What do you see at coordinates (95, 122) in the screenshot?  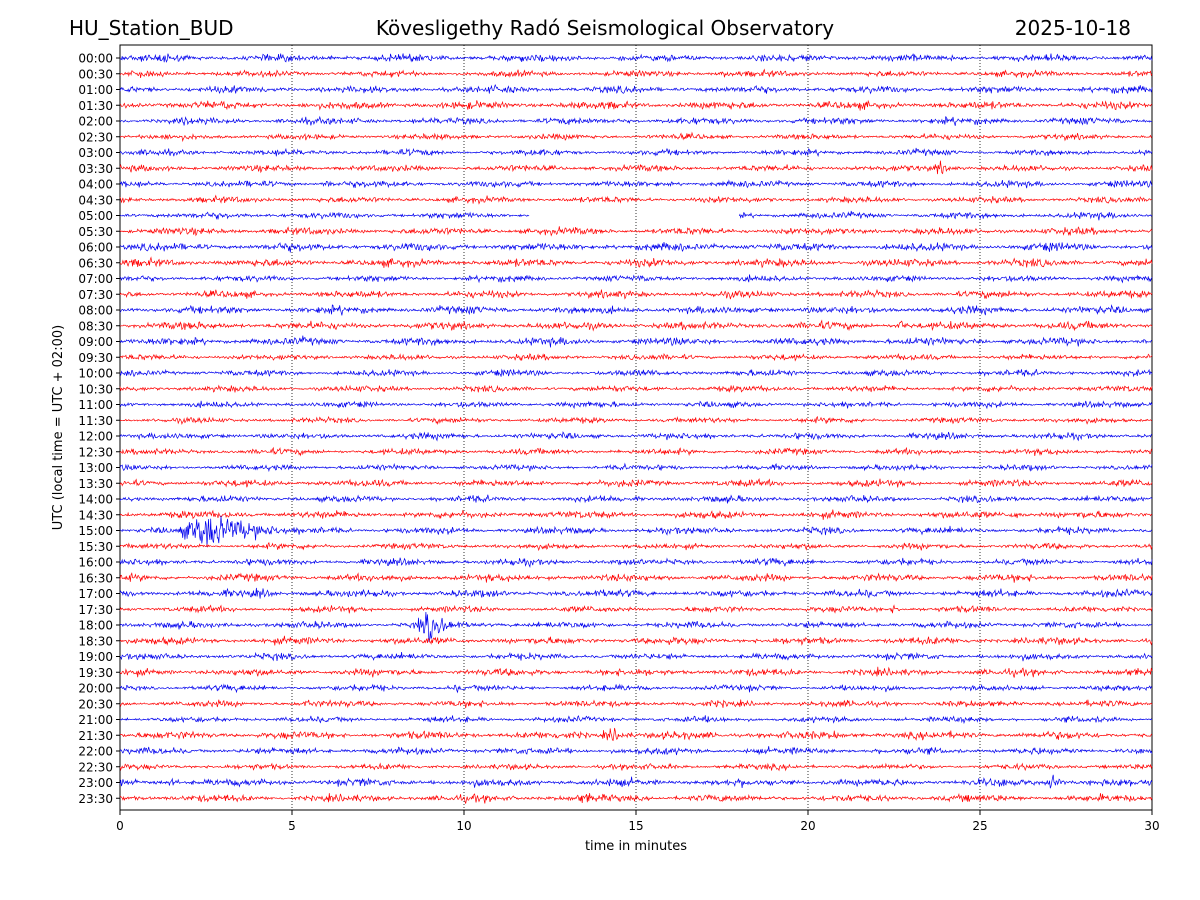 I see `y-tick-label: 02:00` at bounding box center [95, 122].